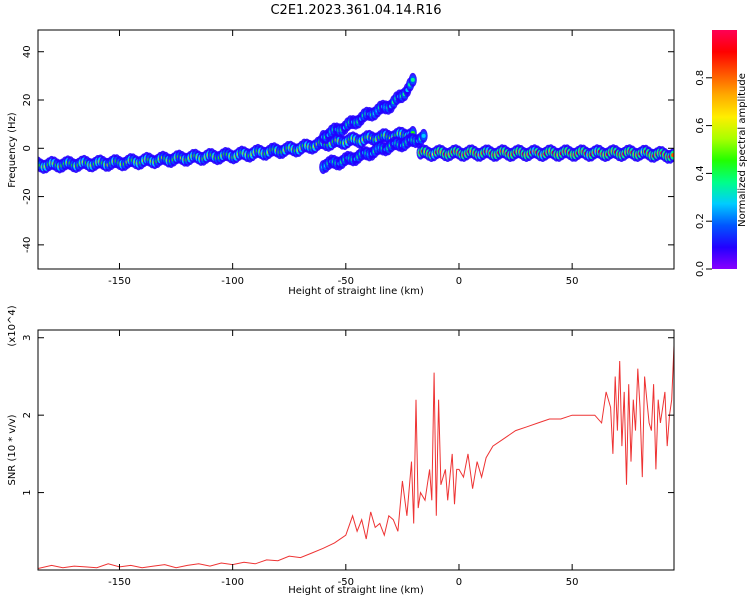  Describe the element at coordinates (12, 150) in the screenshot. I see `spectrogram-y-axis-label: Frequency (Hz)` at that location.